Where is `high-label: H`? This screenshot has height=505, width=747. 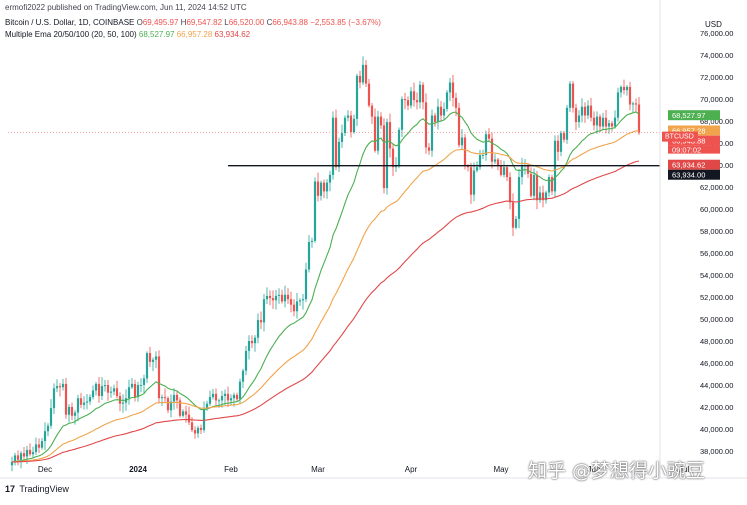
high-label: H is located at coordinates (183, 22).